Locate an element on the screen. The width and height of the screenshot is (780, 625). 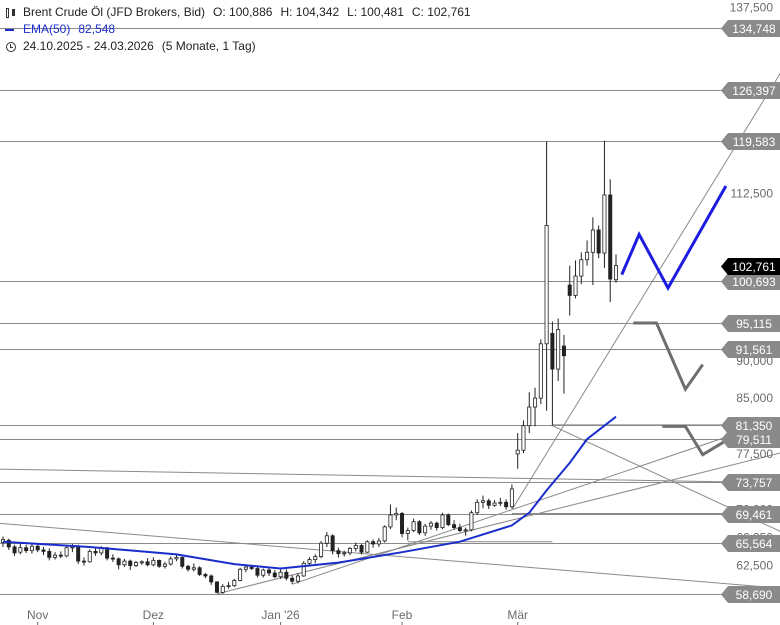
close-value: C: 102,761 is located at coordinates (441, 12).